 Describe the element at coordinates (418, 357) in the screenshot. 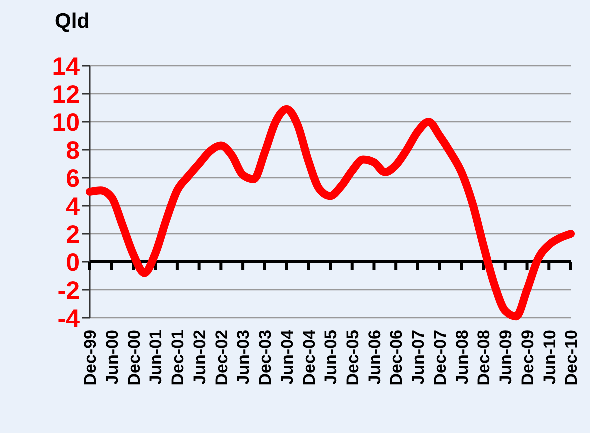

I see `x-tick-label: Jun-07` at that location.